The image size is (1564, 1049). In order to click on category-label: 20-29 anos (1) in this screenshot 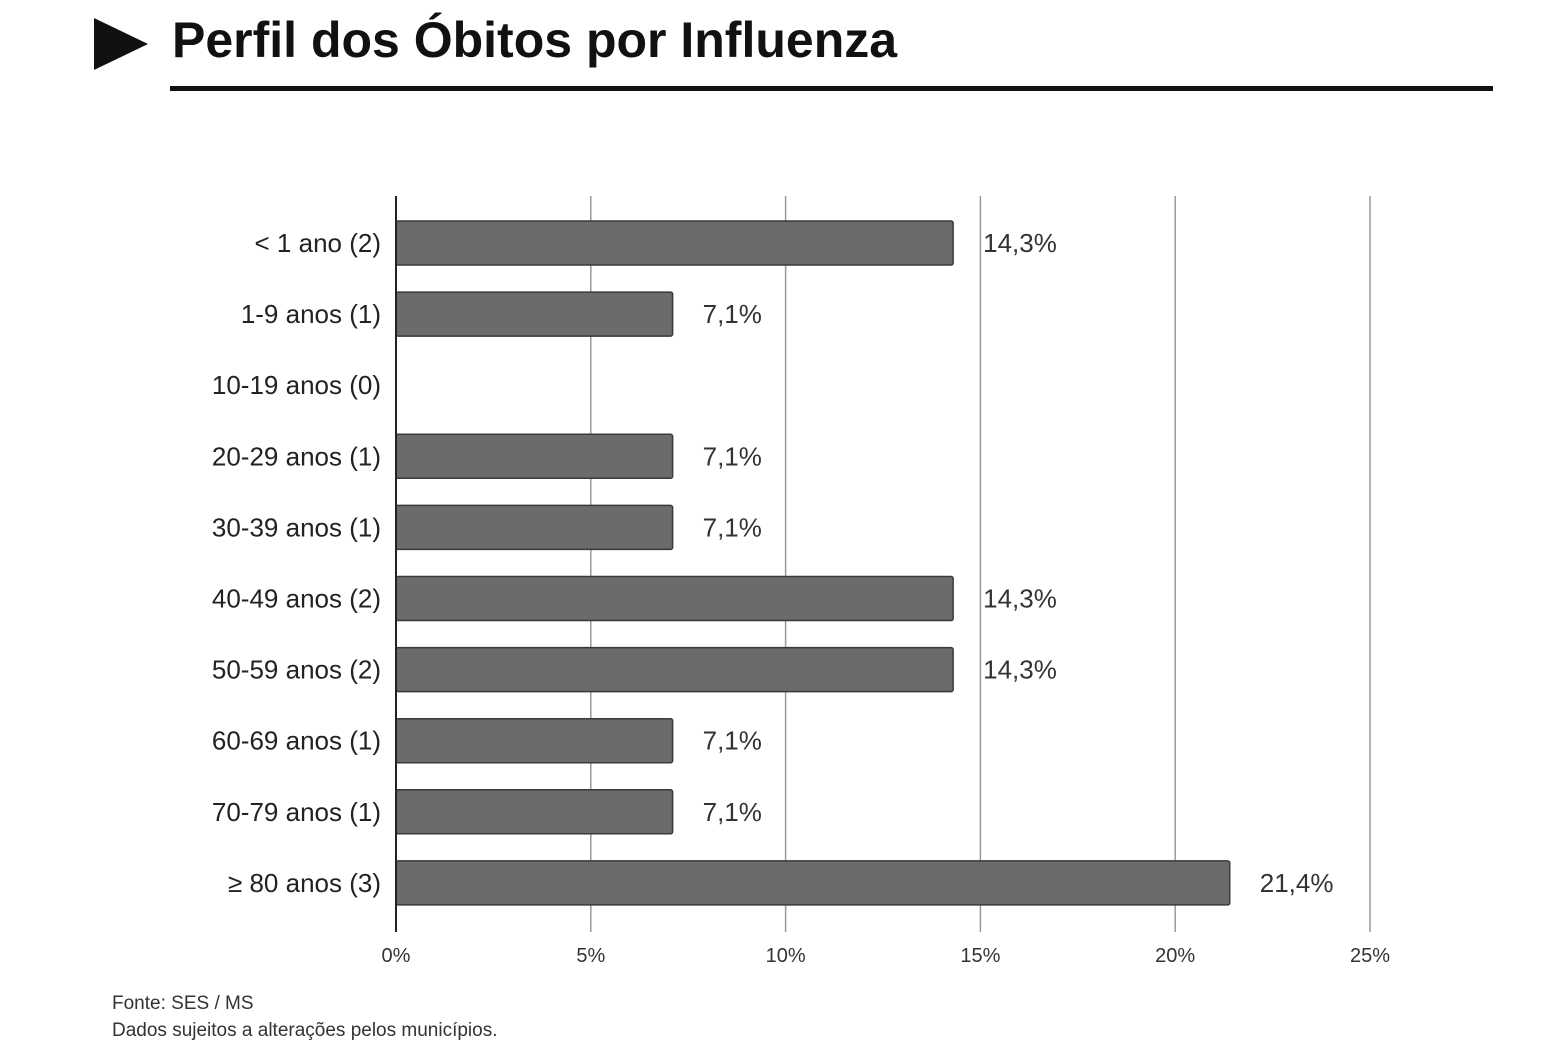, I will do `click(296, 456)`.